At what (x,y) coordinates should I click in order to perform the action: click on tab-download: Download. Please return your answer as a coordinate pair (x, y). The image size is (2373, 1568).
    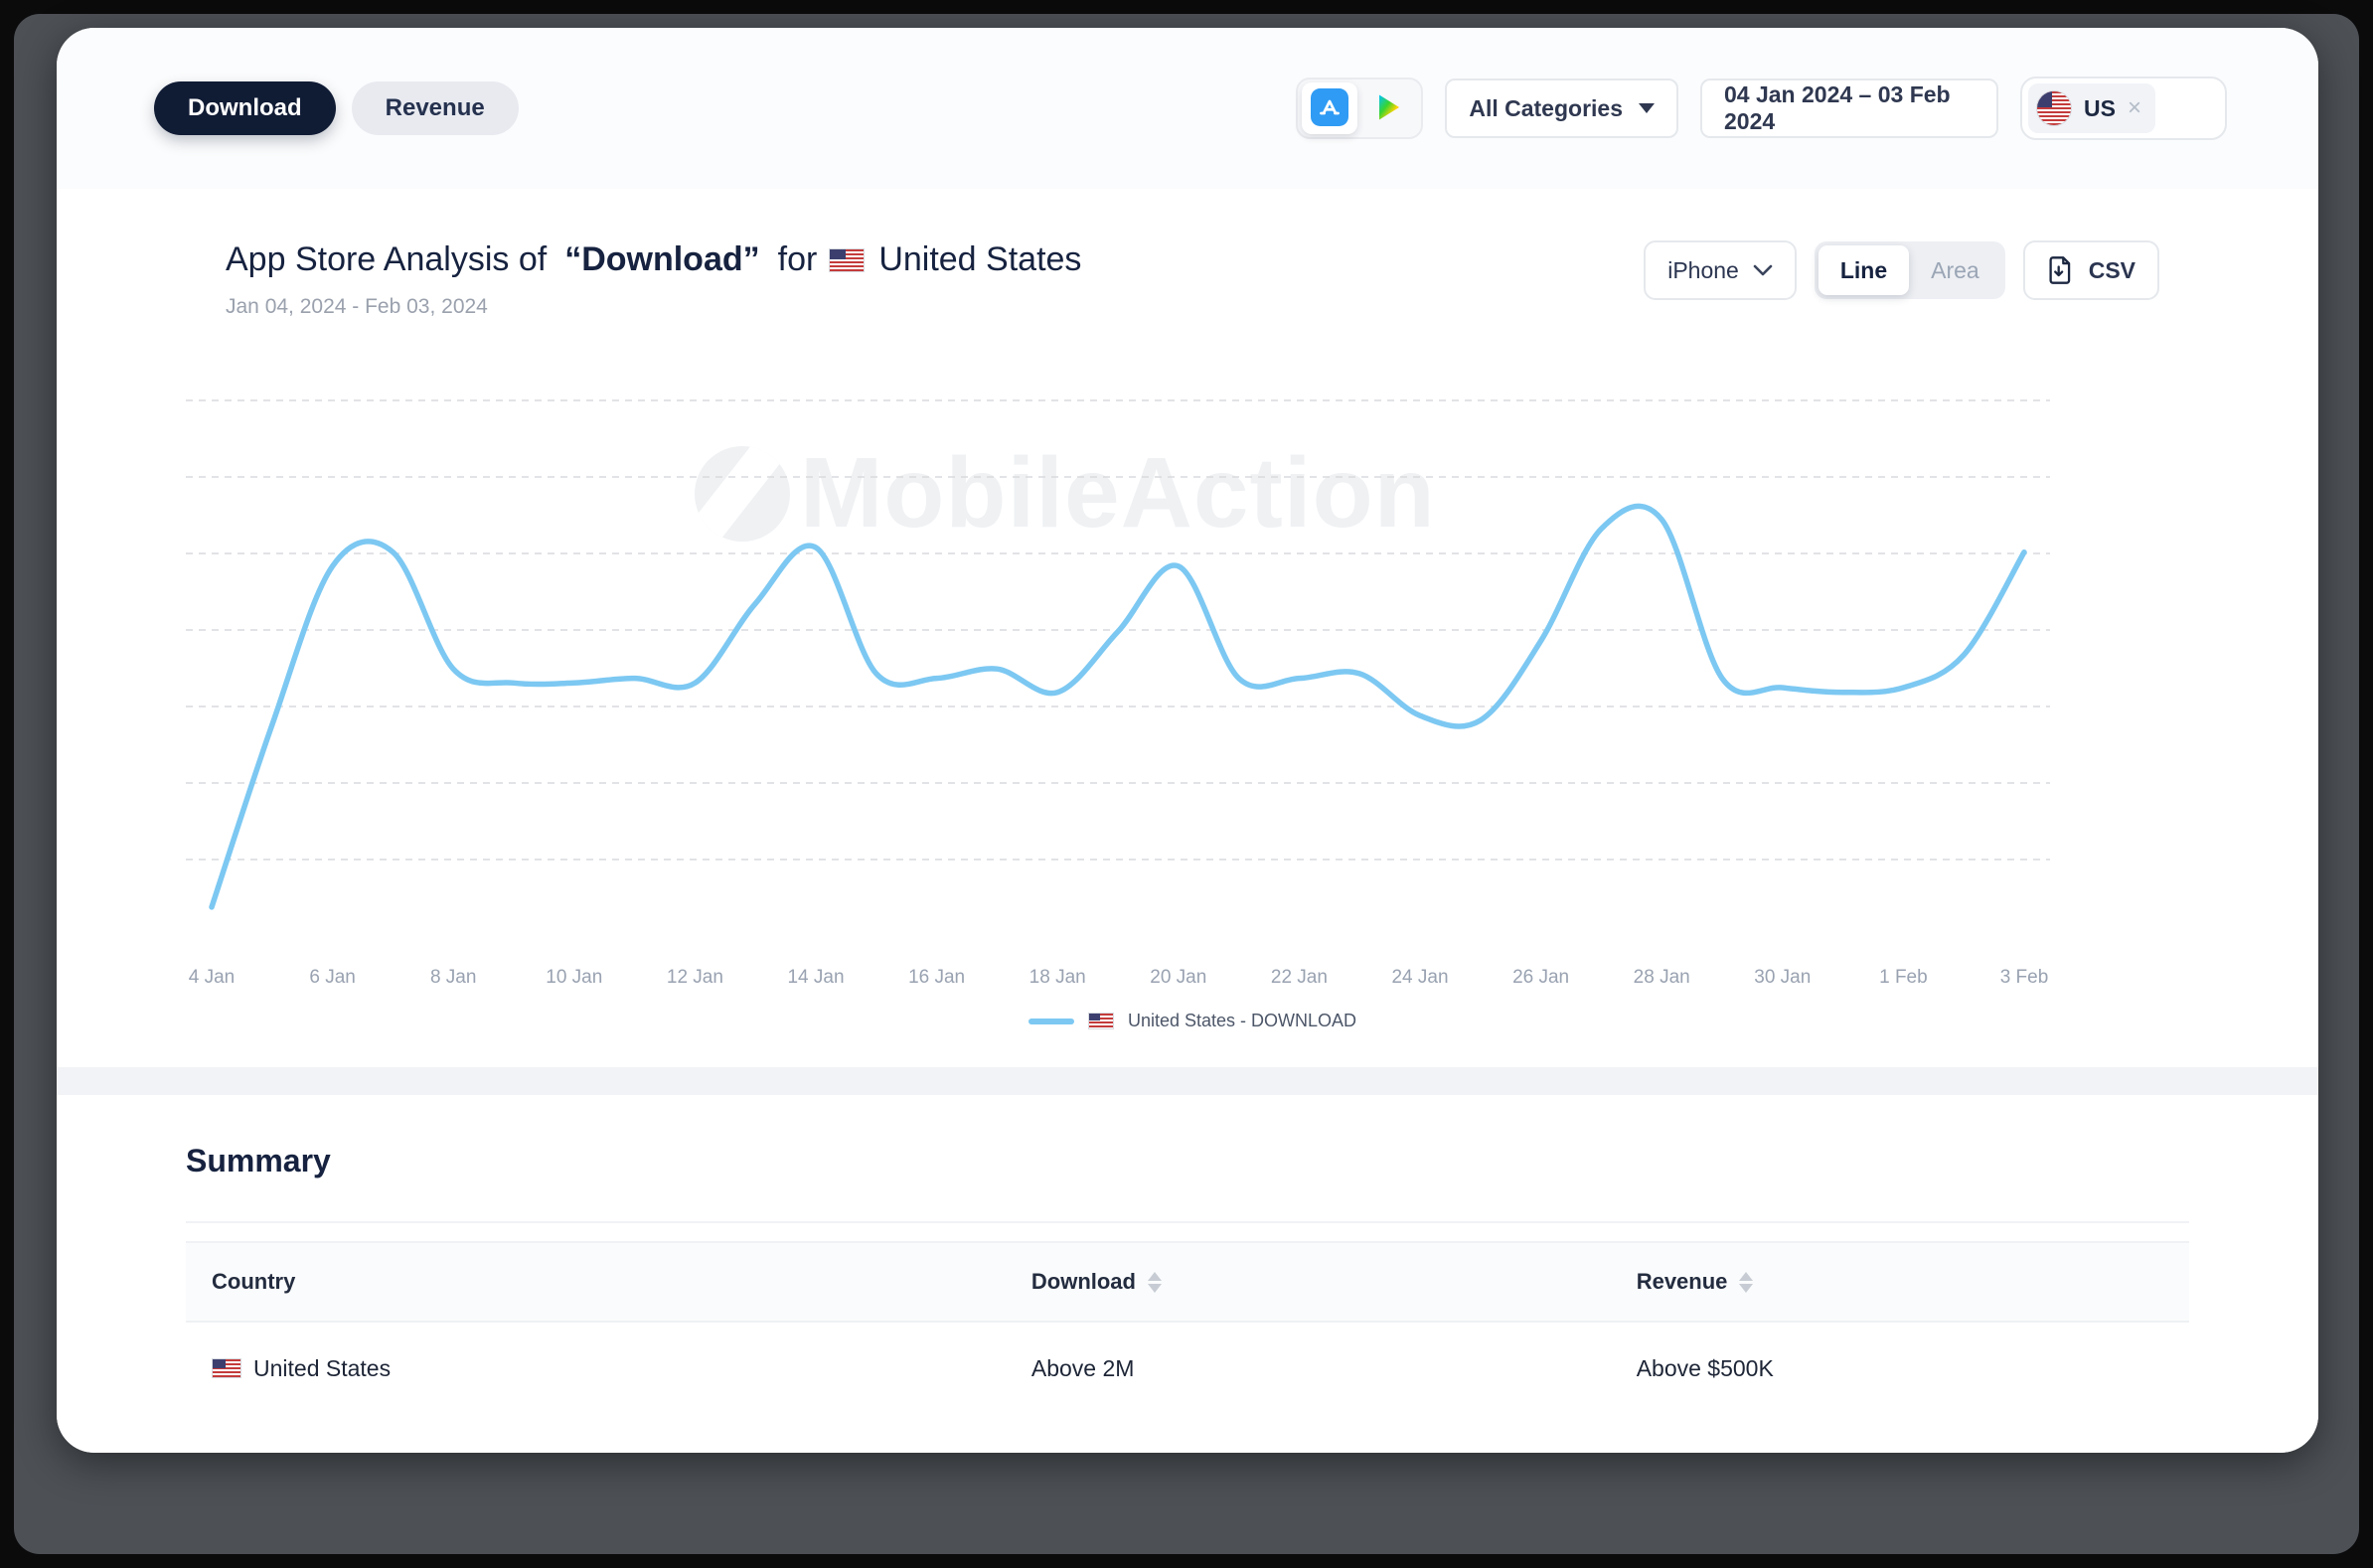
    Looking at the image, I should click on (245, 108).